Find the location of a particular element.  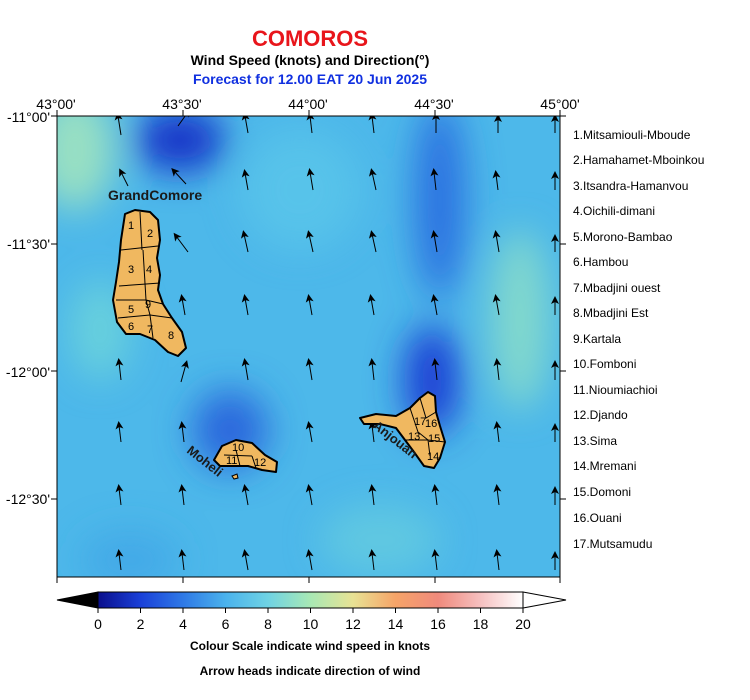

legend-item-4: 4.Oichili-dimani is located at coordinates (614, 211).